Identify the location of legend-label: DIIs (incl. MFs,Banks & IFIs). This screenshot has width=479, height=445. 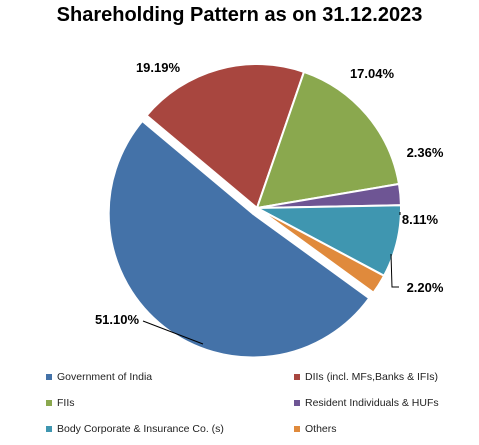
(372, 377).